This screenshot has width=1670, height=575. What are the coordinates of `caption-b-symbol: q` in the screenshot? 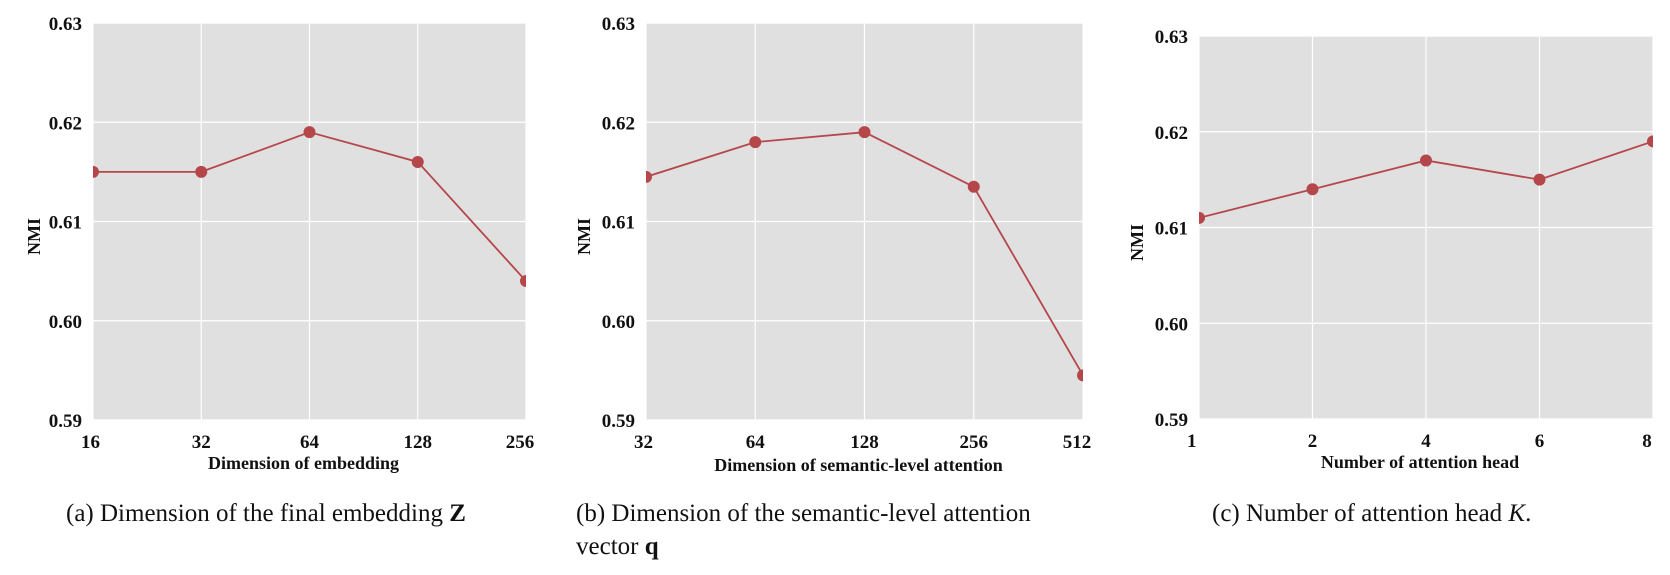 It's located at (651, 546).